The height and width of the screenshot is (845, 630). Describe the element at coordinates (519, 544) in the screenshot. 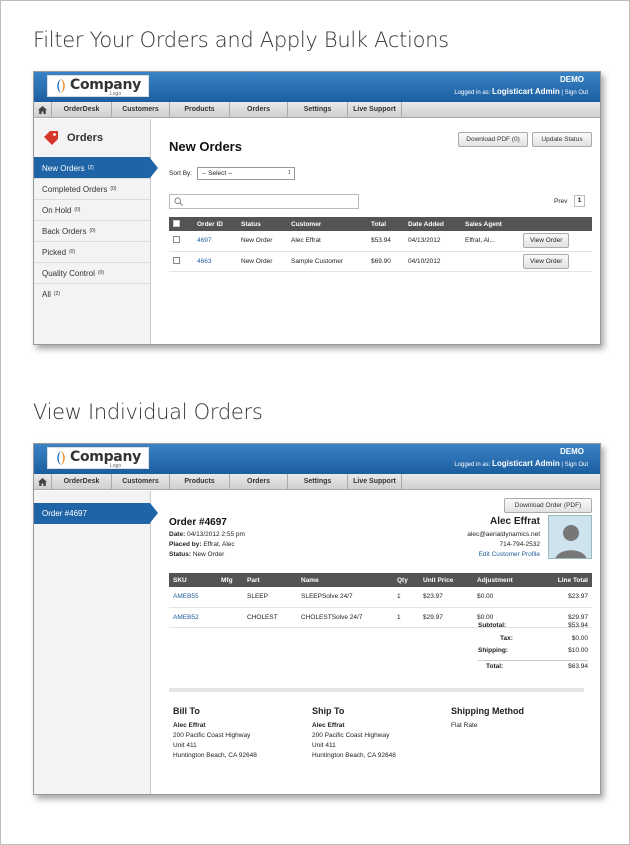

I see `customer-phone: 714-794-2532` at that location.